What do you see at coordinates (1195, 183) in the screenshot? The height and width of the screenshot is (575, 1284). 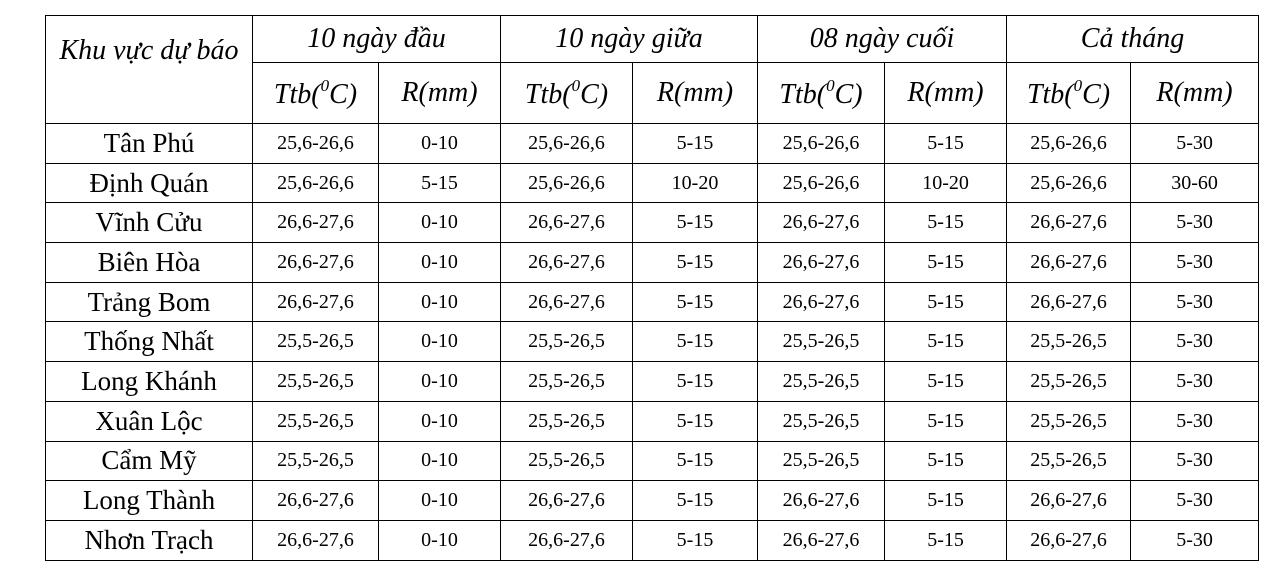 I see `cell: 30-60` at bounding box center [1195, 183].